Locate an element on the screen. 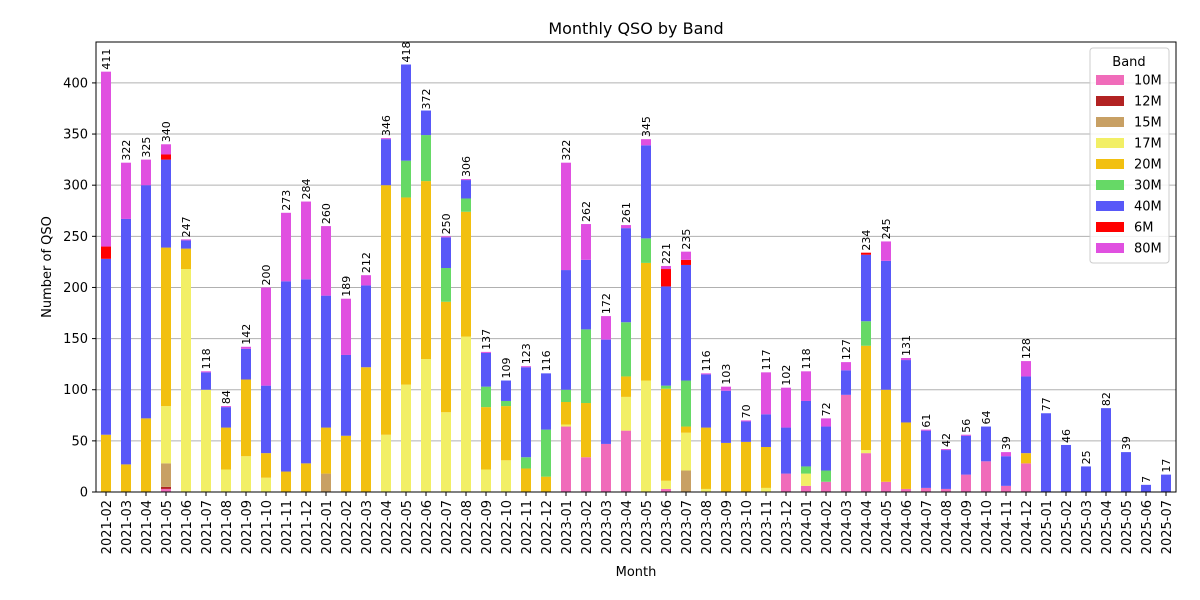  x-tick-label: 2022-08 is located at coordinates (467, 527).